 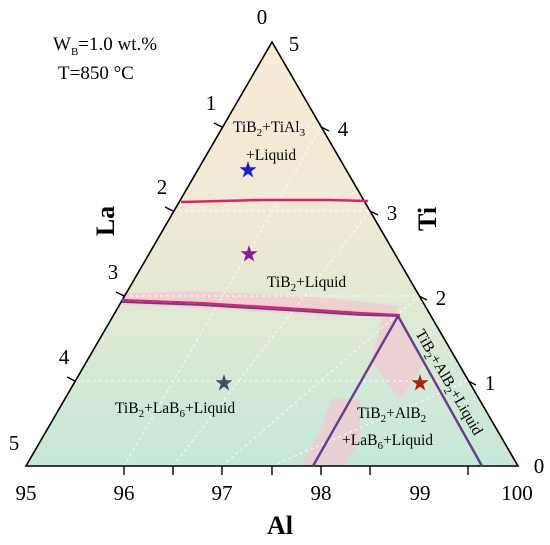 I want to click on boundary-right-diagonal, so click(x=440, y=391).